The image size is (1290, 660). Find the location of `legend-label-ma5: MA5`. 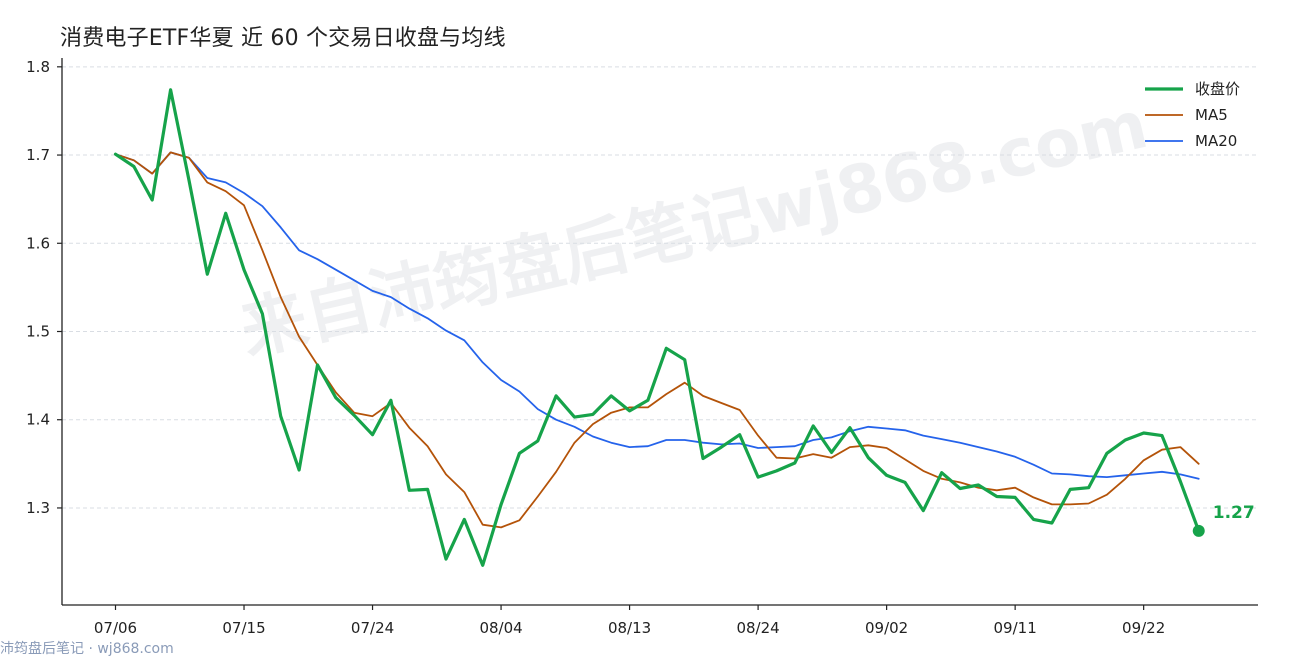

legend-label-ma5: MA5 is located at coordinates (1211, 115).